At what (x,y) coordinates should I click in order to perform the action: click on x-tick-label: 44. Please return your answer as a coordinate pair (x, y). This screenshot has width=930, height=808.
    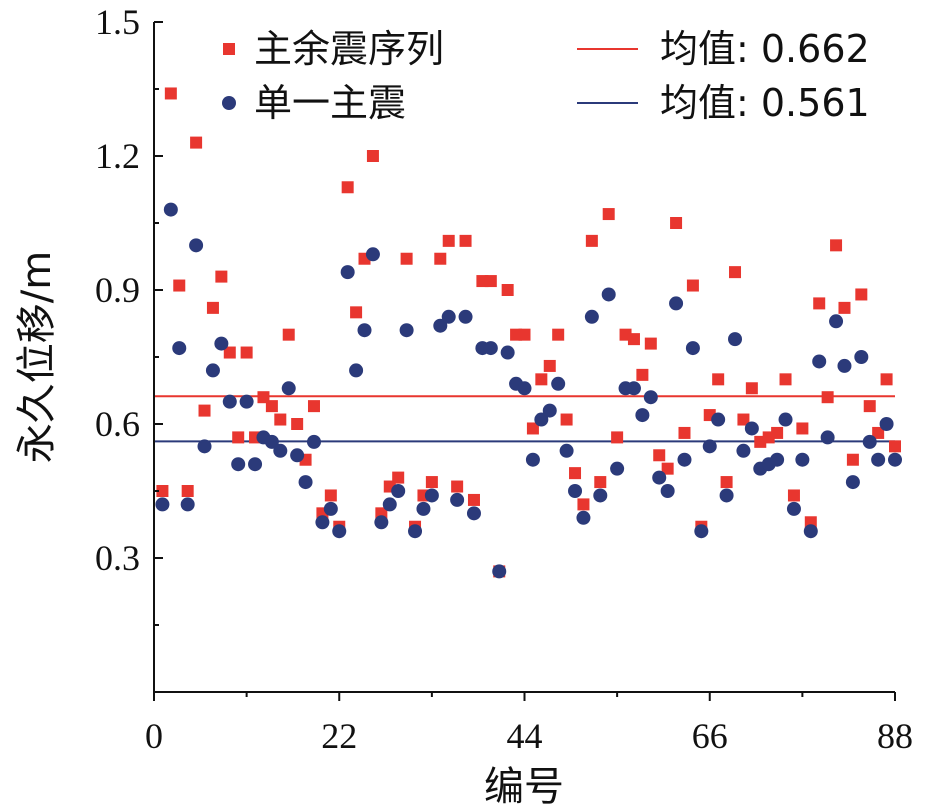
    Looking at the image, I should click on (525, 736).